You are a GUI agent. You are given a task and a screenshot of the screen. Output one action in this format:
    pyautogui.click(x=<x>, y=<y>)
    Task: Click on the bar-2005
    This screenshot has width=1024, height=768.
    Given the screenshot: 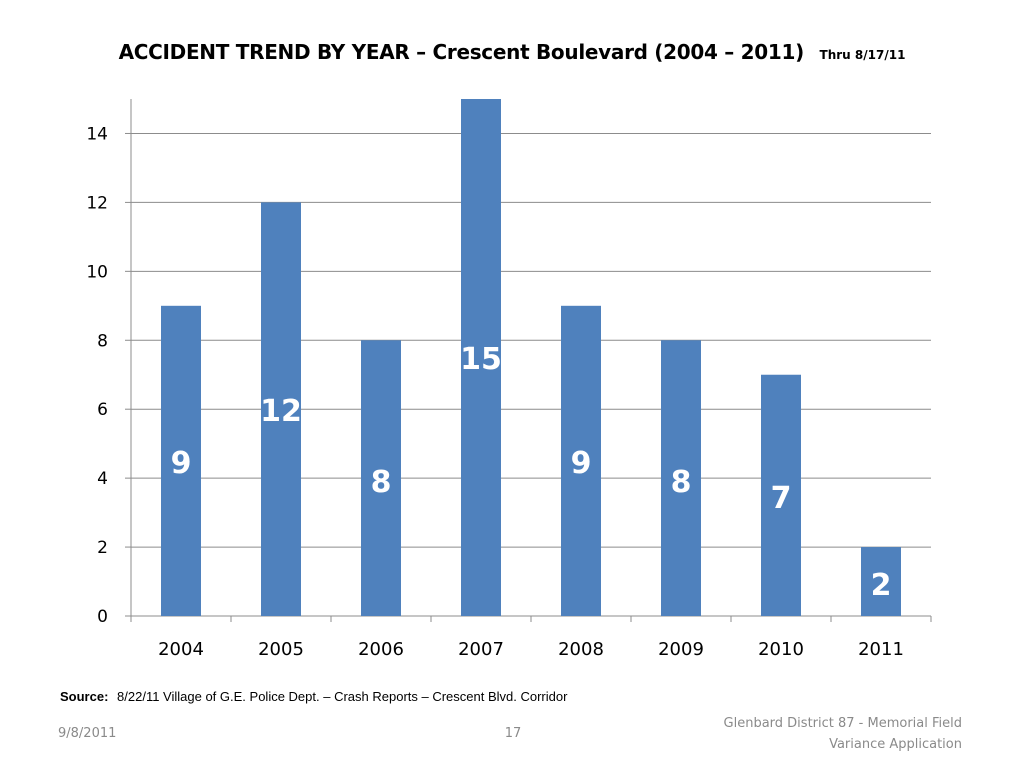 What is the action you would take?
    pyautogui.click(x=281, y=409)
    